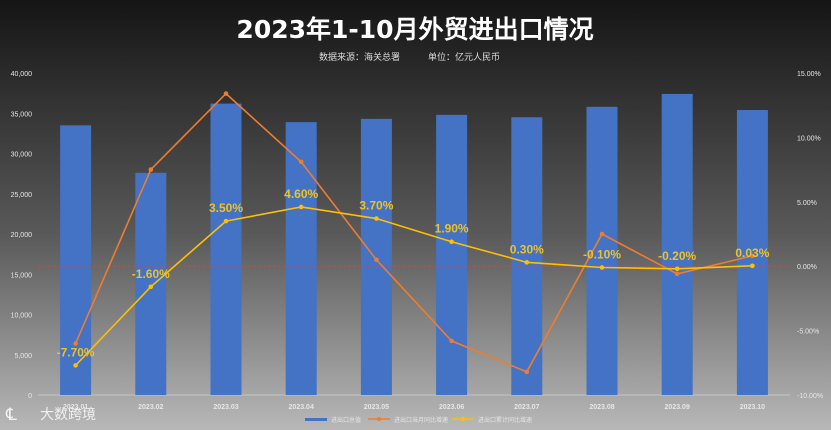 This screenshot has height=430, width=831. What do you see at coordinates (225, 407) in the screenshot?
I see `x-tick-label: 2023.03` at bounding box center [225, 407].